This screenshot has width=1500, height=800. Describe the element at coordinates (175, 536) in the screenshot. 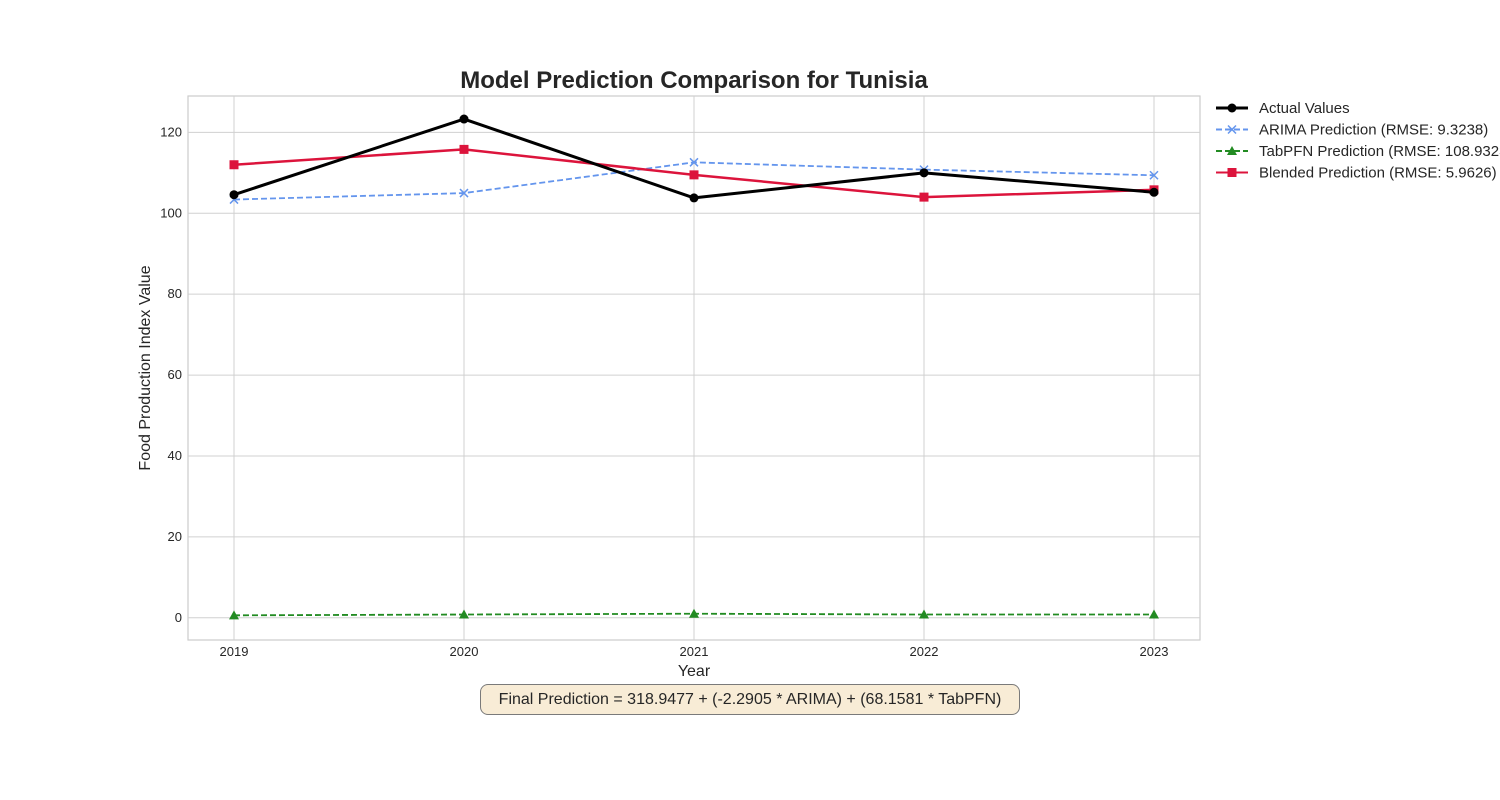

I see `y-tick-label: 20` at that location.